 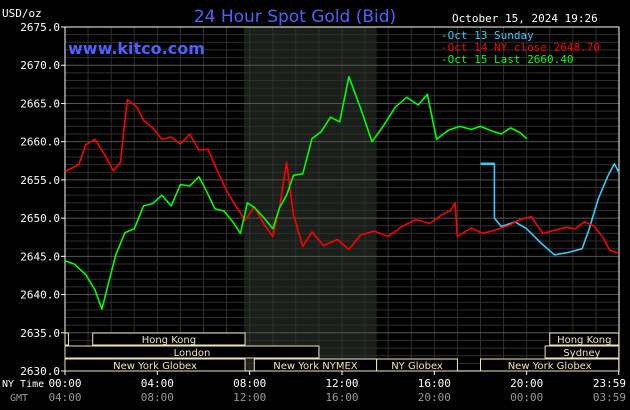 I want to click on x-tick-label-ny: 08:00, so click(x=249, y=383).